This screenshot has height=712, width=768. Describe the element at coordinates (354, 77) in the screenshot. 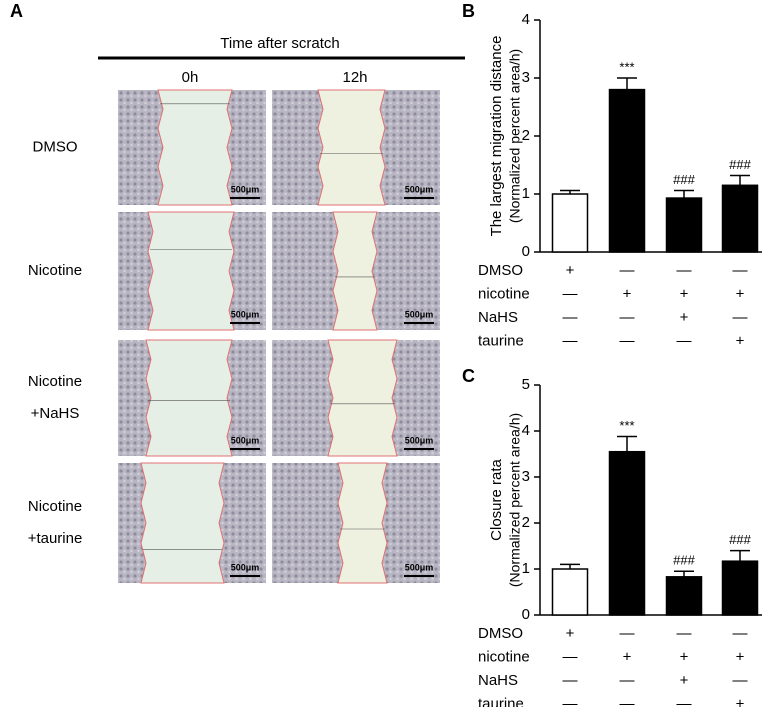

I see `column-label: 12h` at that location.